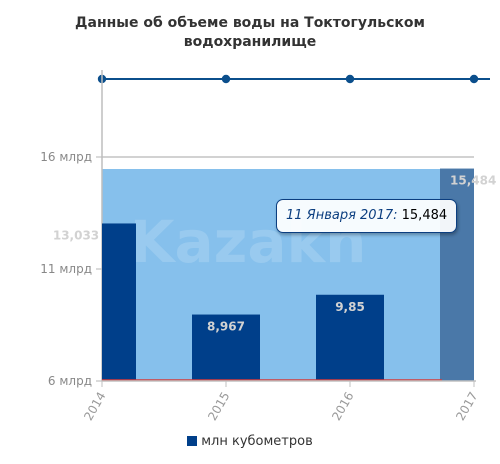  What do you see at coordinates (424, 215) in the screenshot?
I see `tooltip-value: 15,484` at bounding box center [424, 215].